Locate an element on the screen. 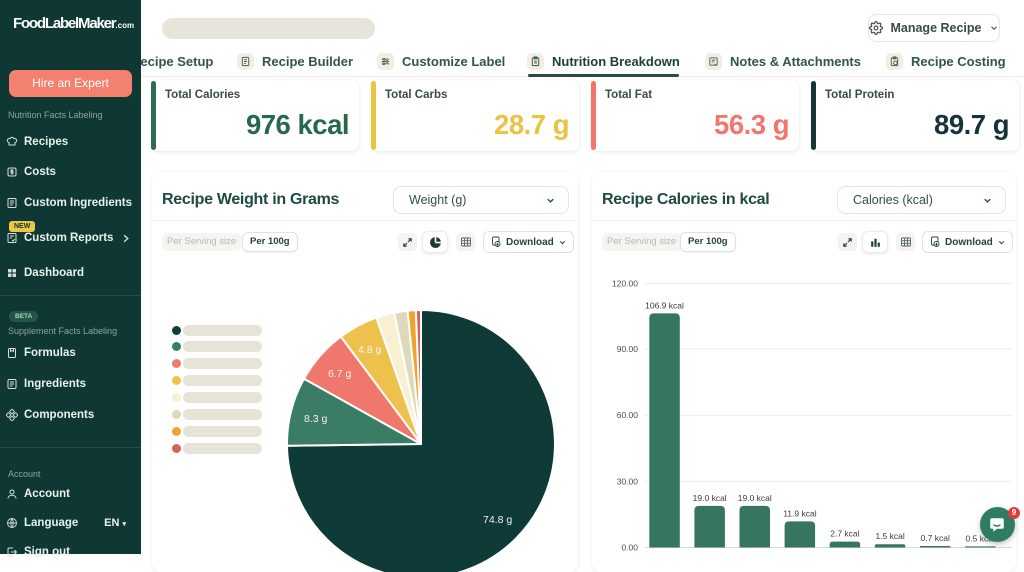 The width and height of the screenshot is (1024, 572). svg-text: 1.5 kcal is located at coordinates (889, 536).